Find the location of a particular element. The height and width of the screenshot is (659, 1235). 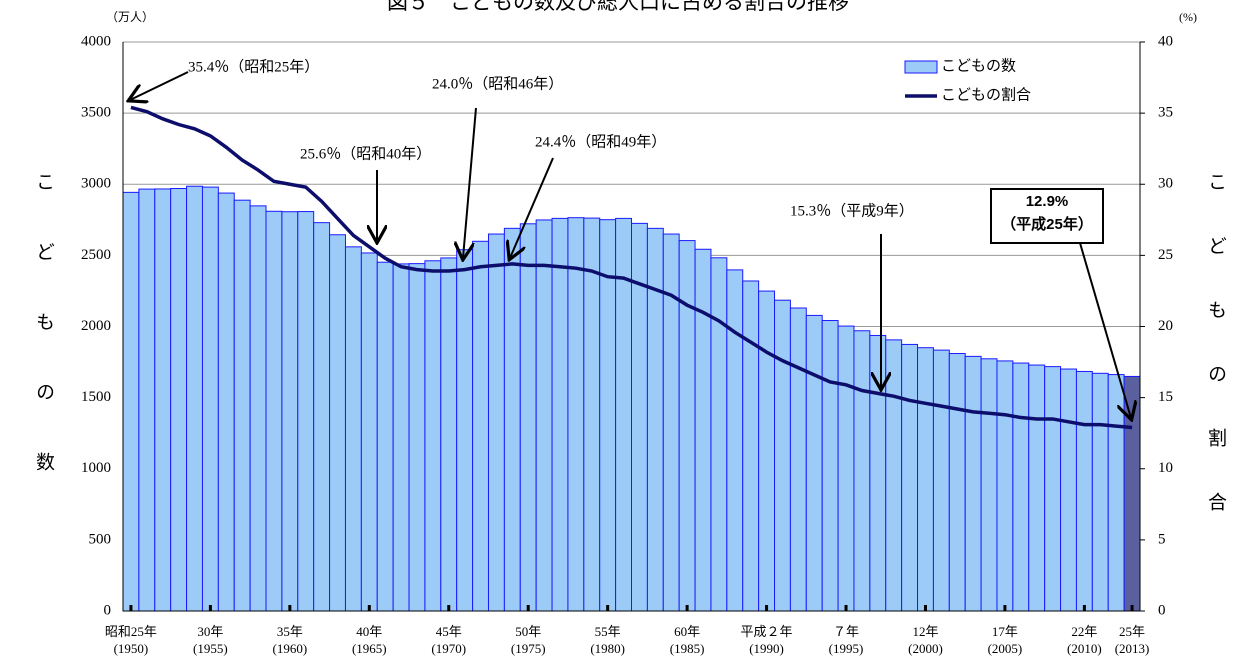

y2-tick-label: 30 is located at coordinates (1165, 184).